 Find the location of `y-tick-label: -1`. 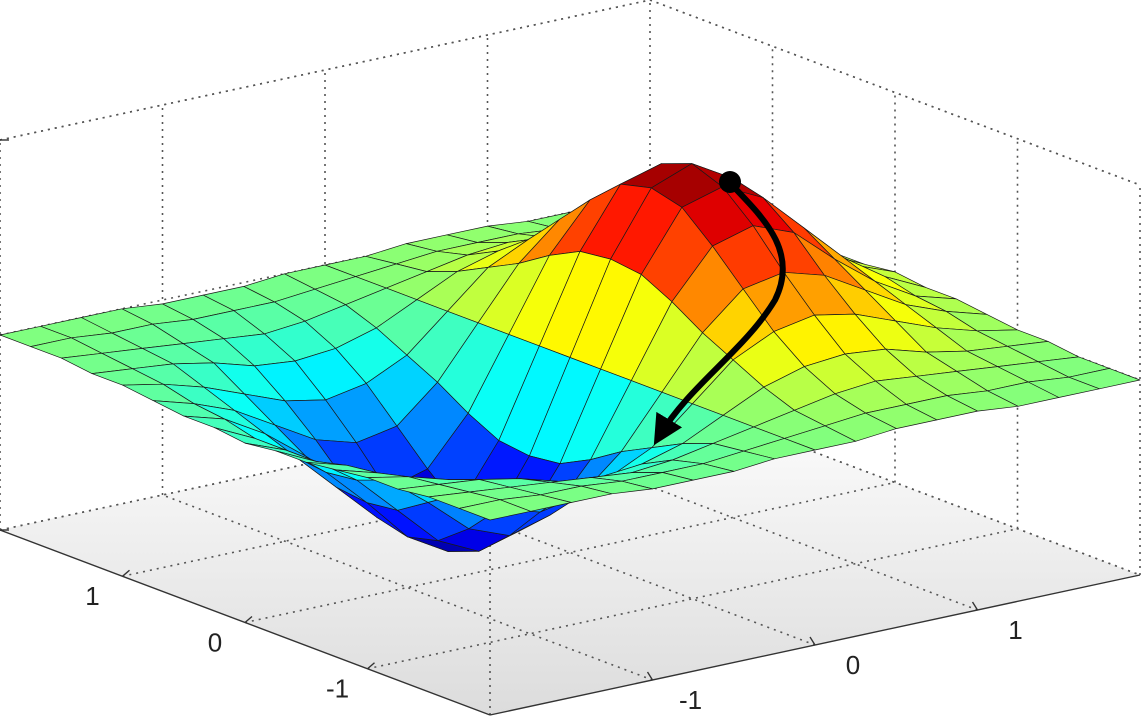

y-tick-label: -1 is located at coordinates (337, 689).